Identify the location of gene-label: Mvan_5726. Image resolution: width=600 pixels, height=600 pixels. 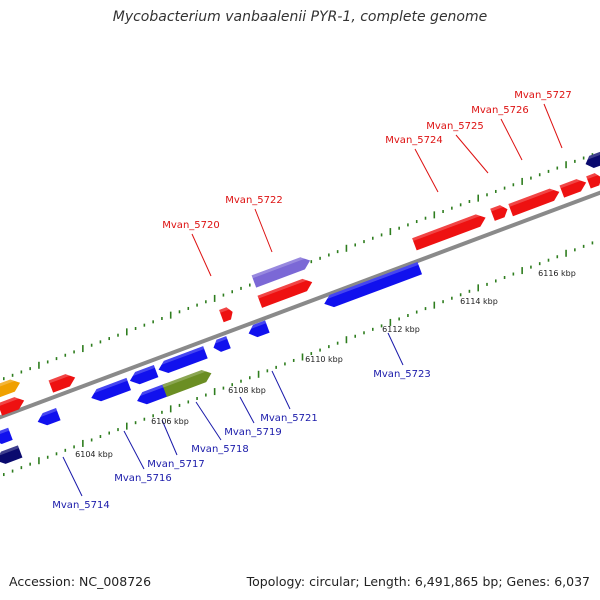
(499, 110).